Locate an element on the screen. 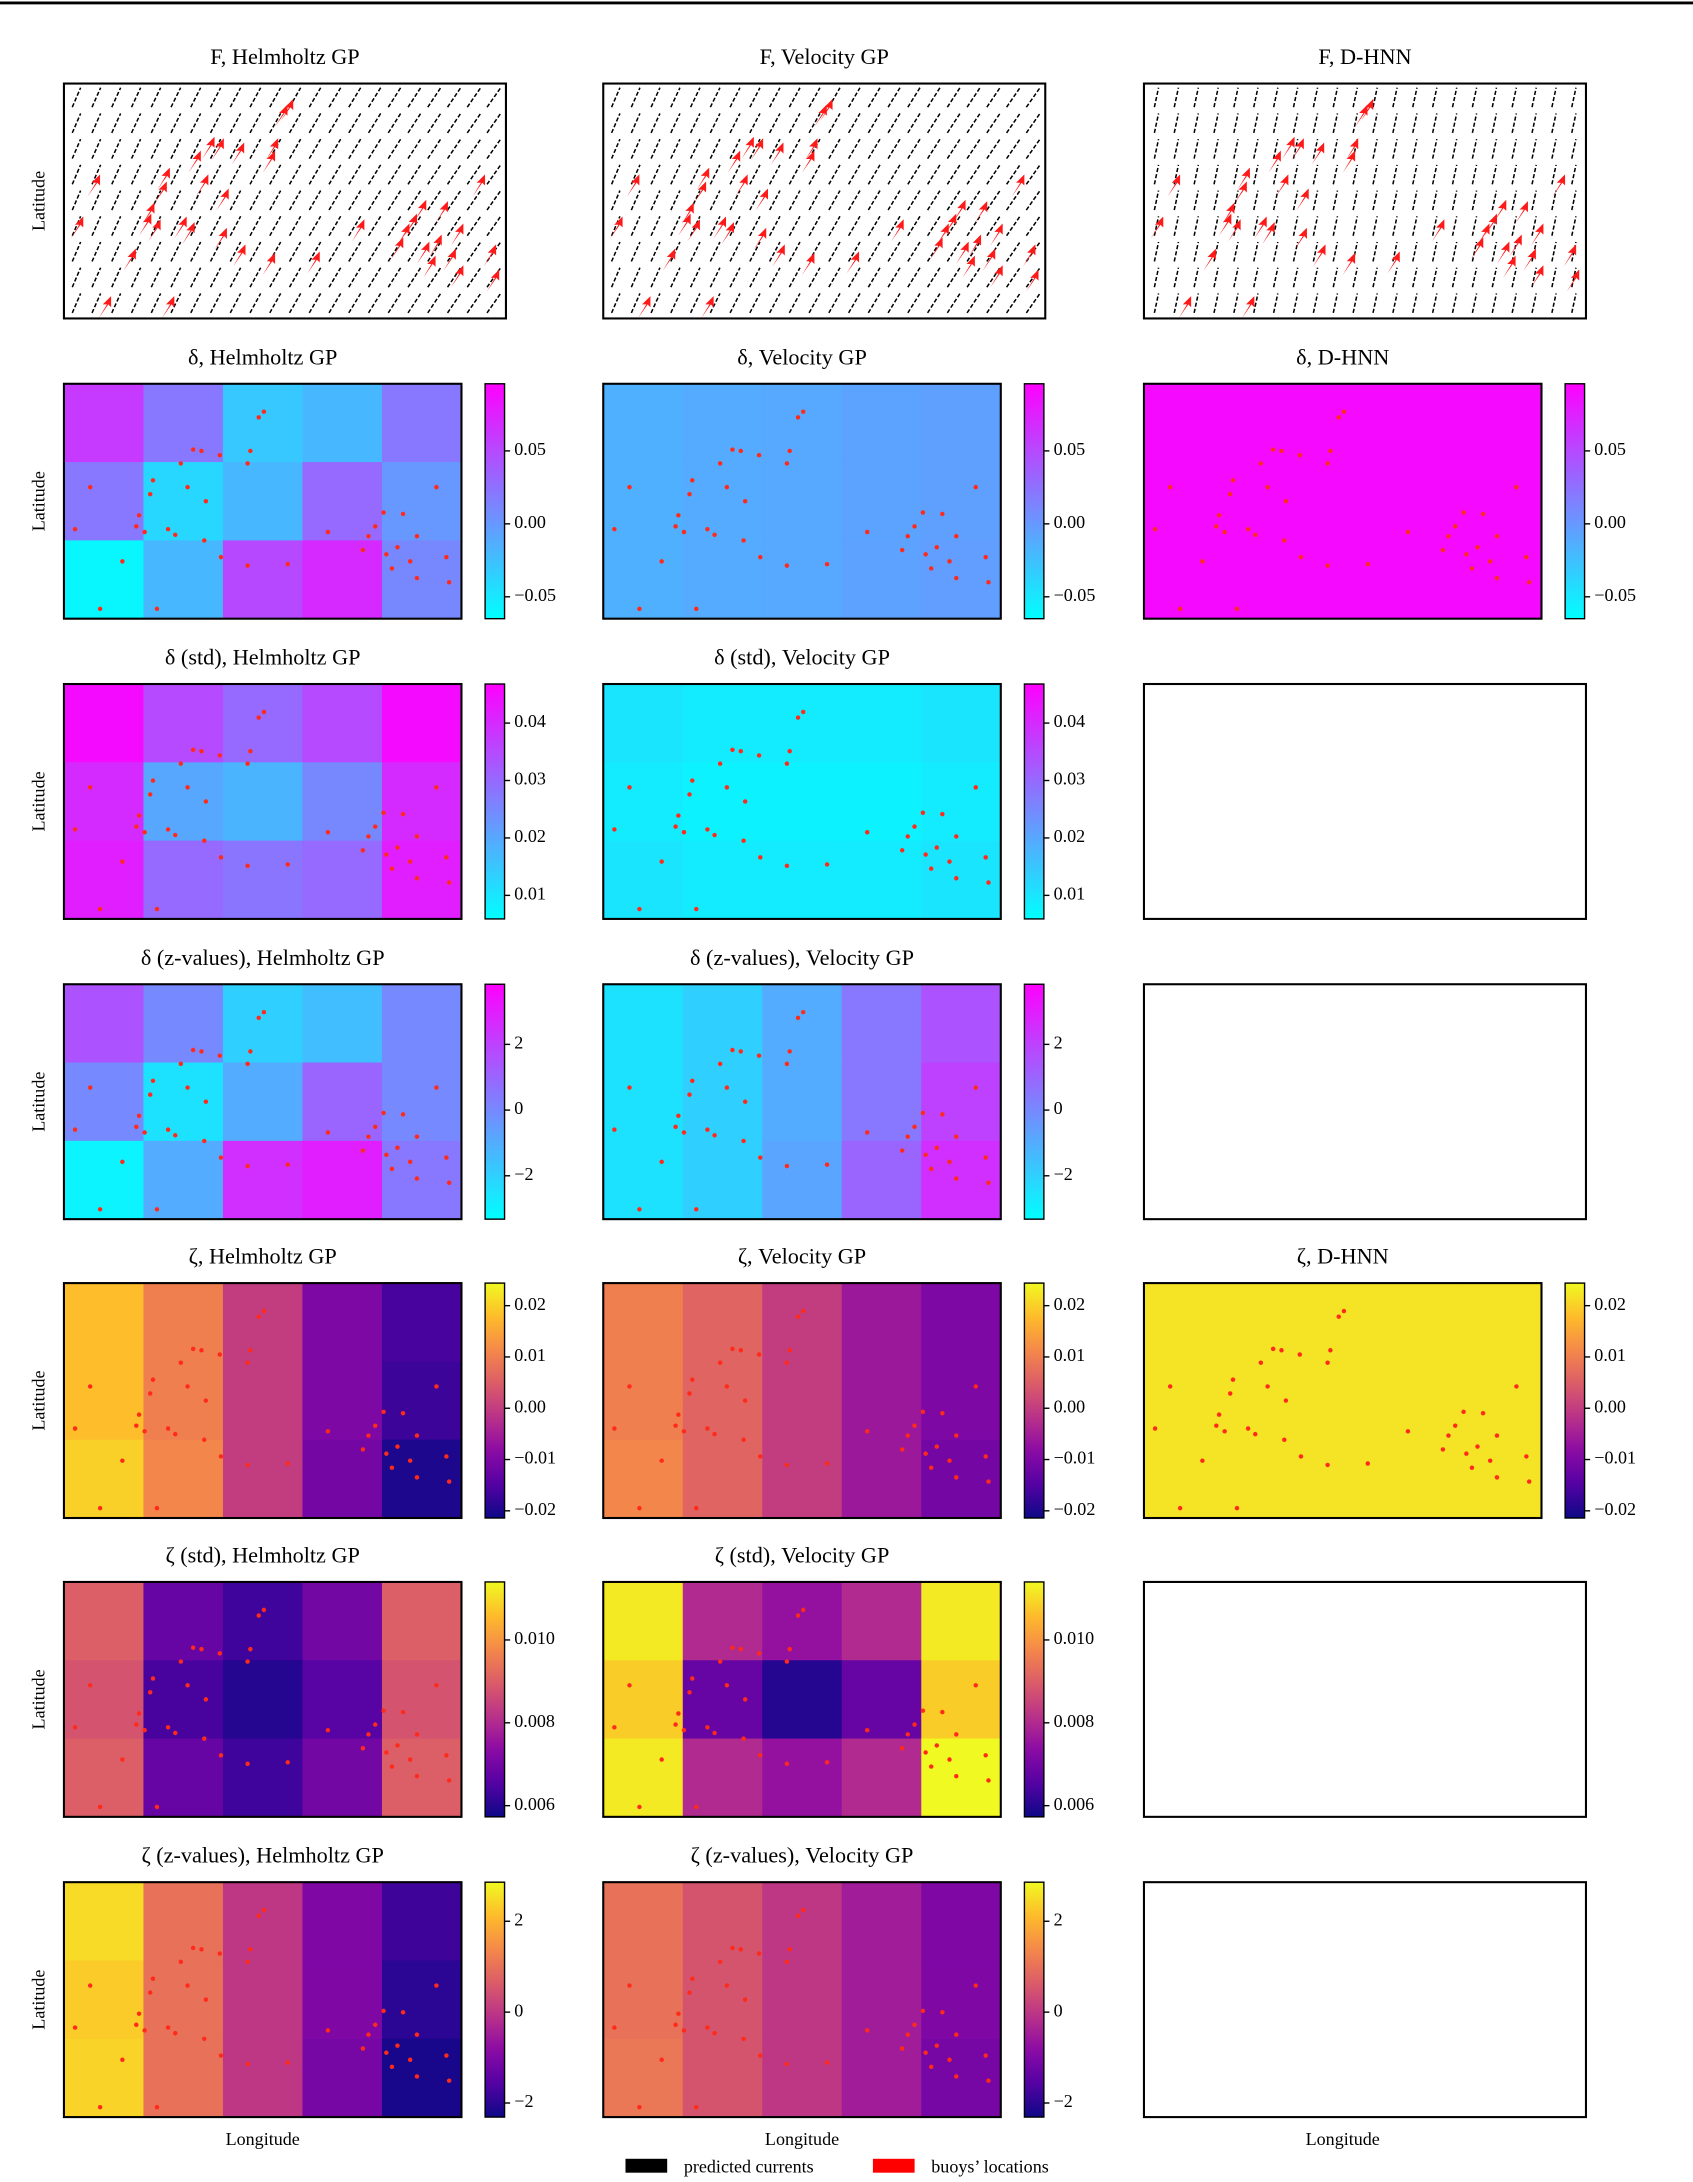  colorbar-tick-label: −2 is located at coordinates (1063, 1174).